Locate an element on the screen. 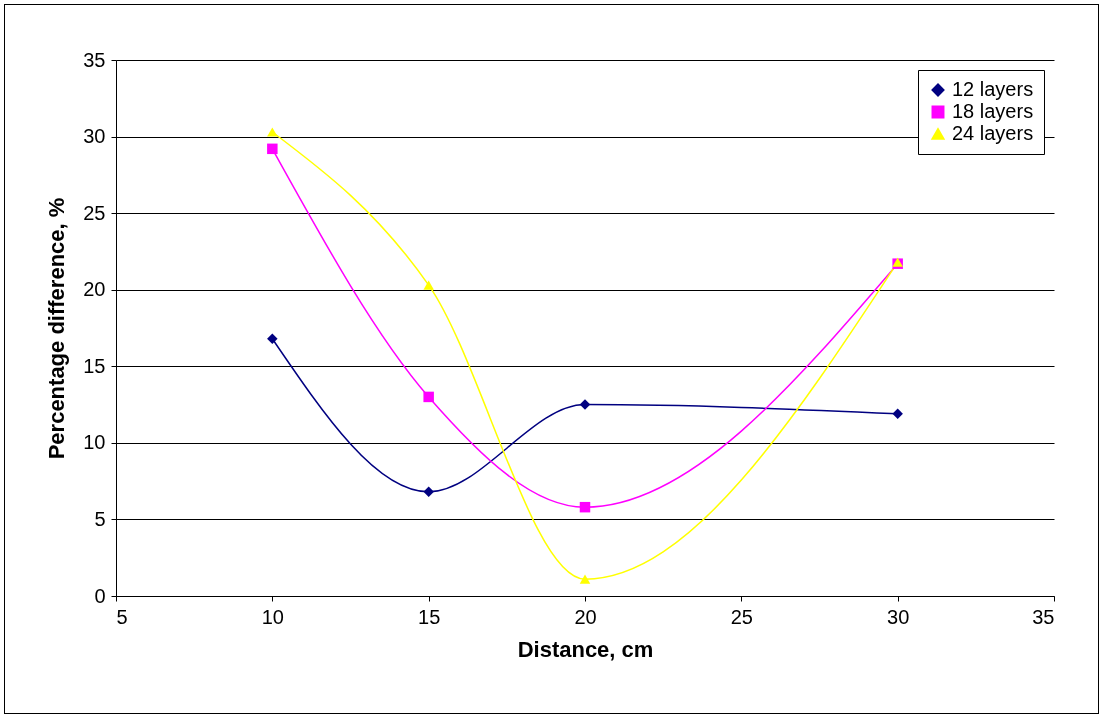 The width and height of the screenshot is (1107, 722). legend-label: 24 layers is located at coordinates (993, 133).